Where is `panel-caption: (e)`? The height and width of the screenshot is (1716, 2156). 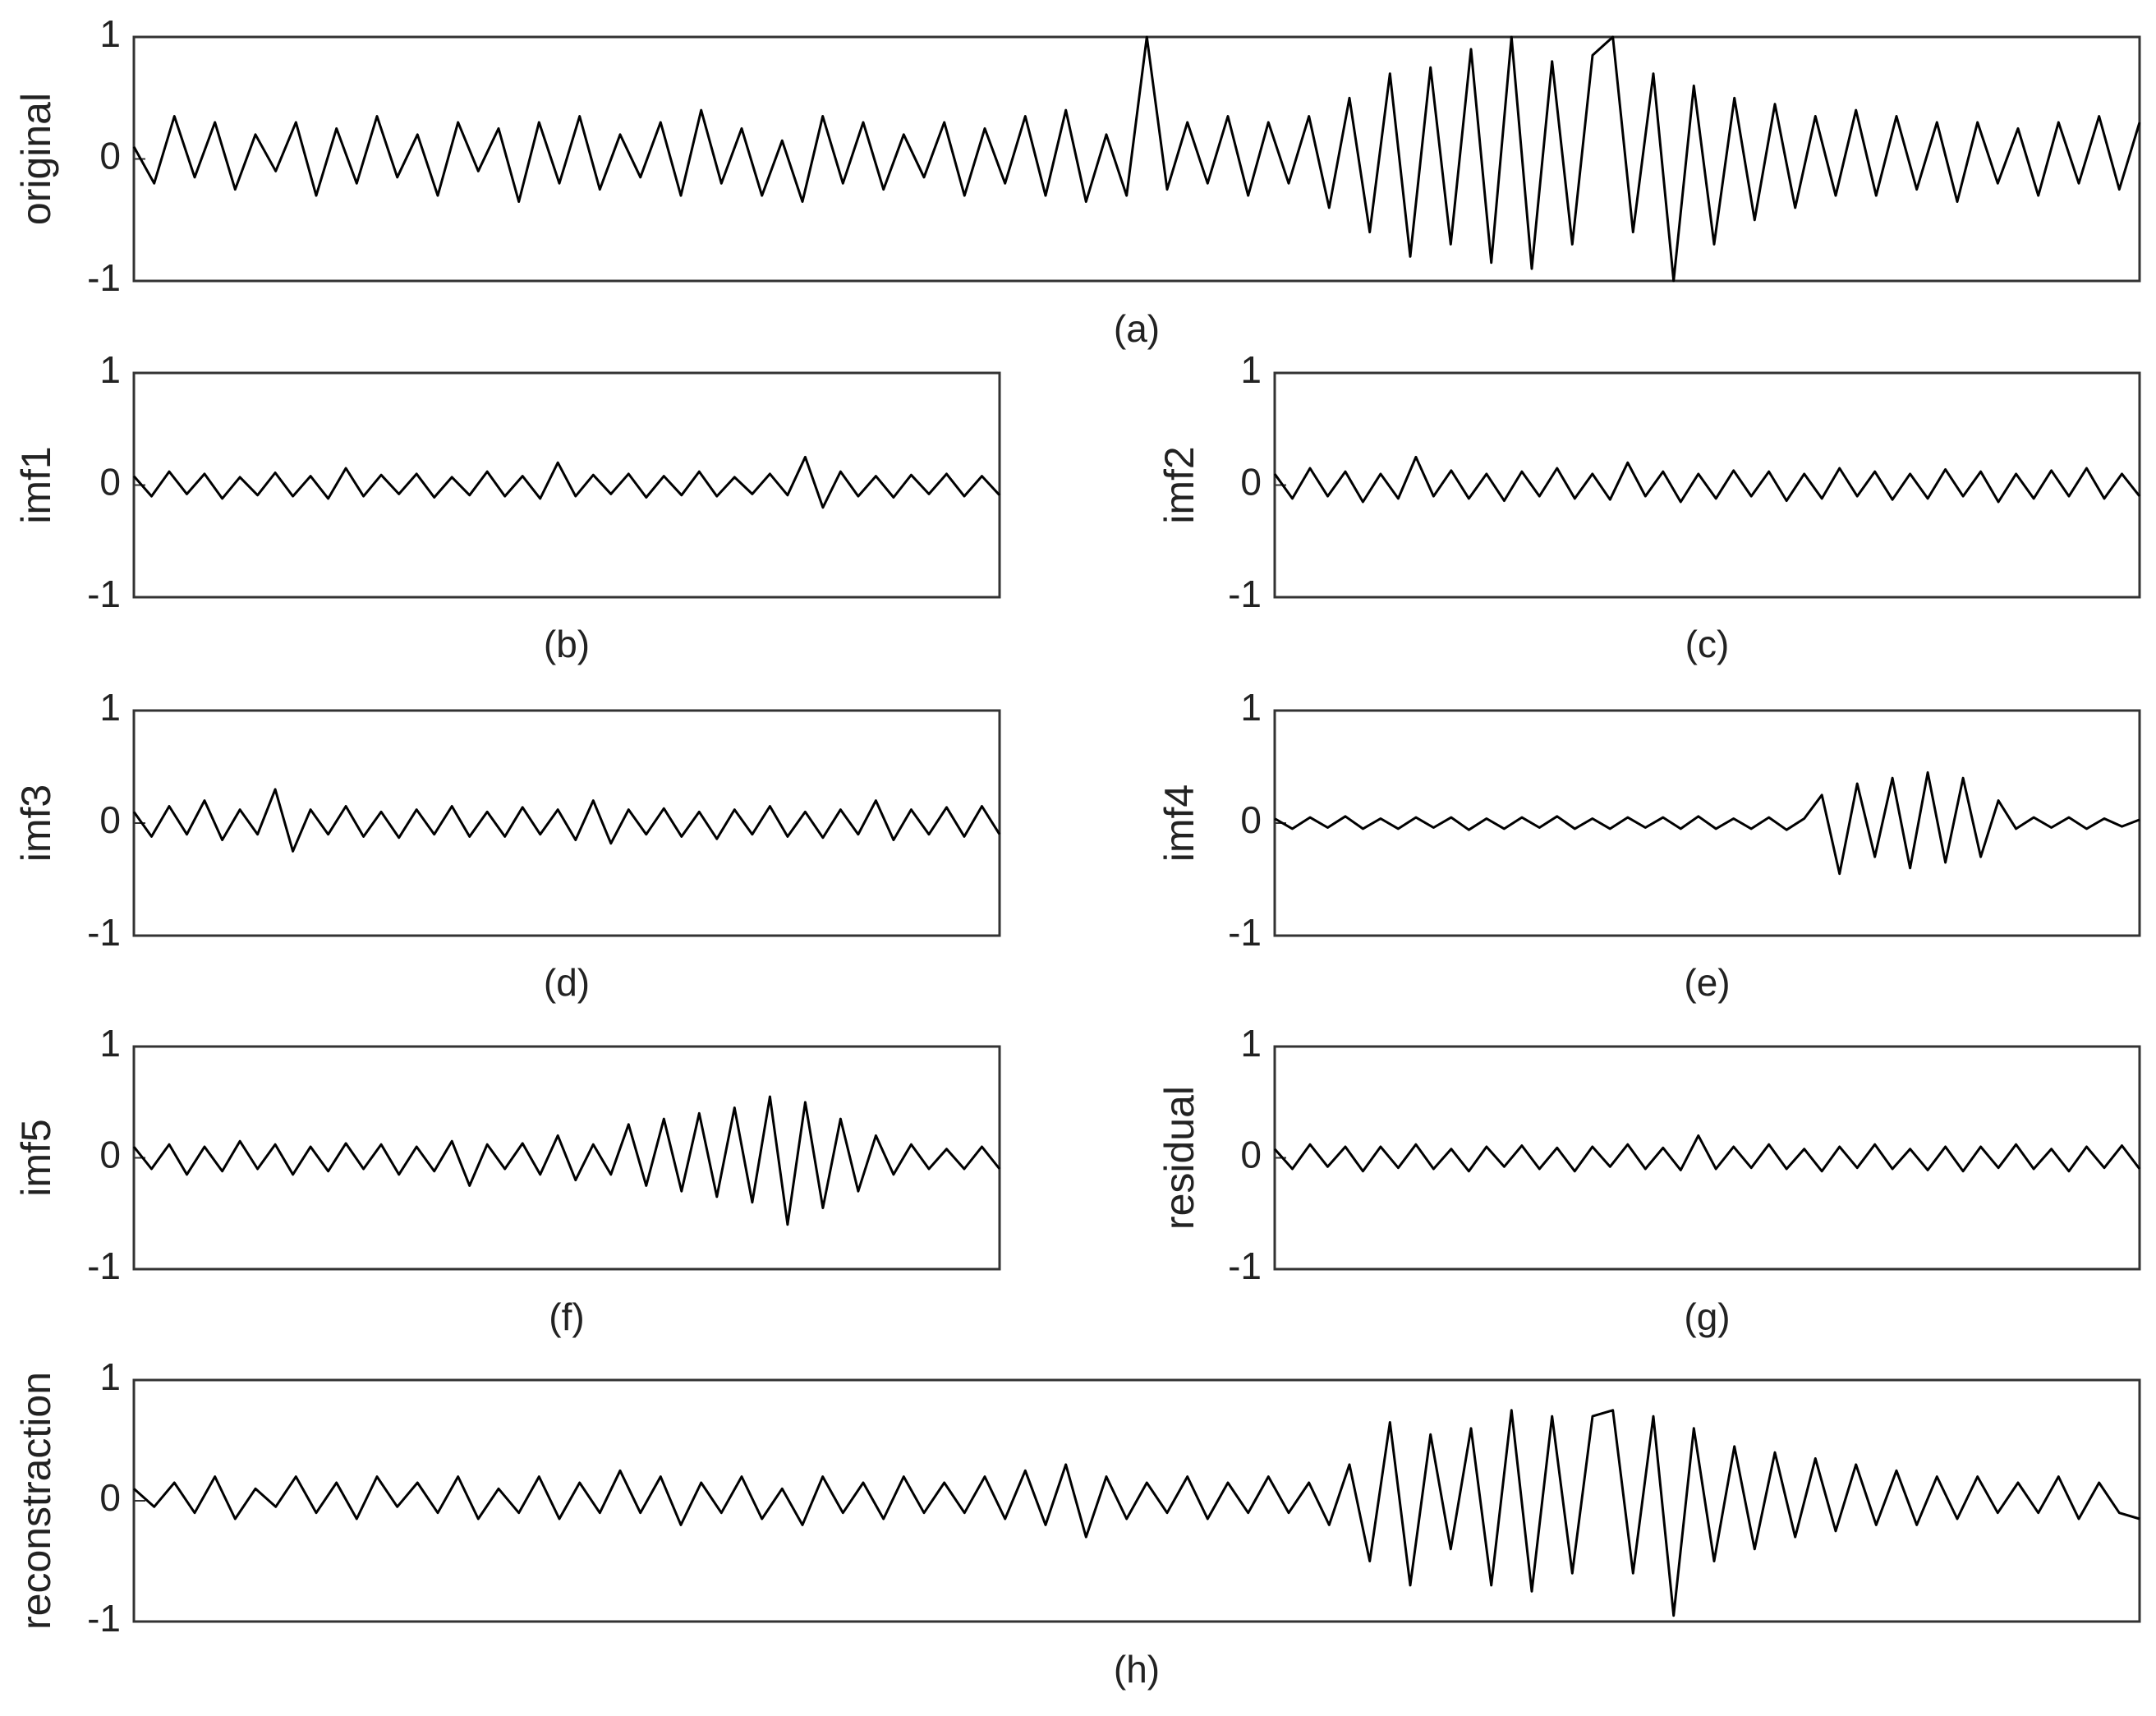 panel-caption: (e) is located at coordinates (1707, 982).